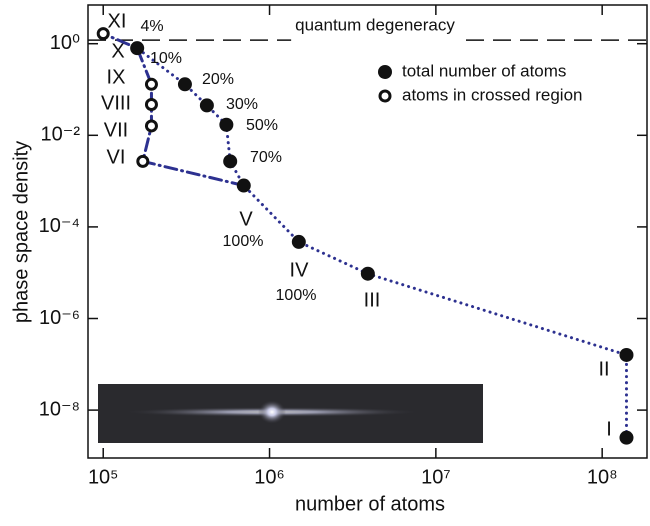 Image resolution: width=650 pixels, height=526 pixels. I want to click on annotation: IV, so click(300, 270).